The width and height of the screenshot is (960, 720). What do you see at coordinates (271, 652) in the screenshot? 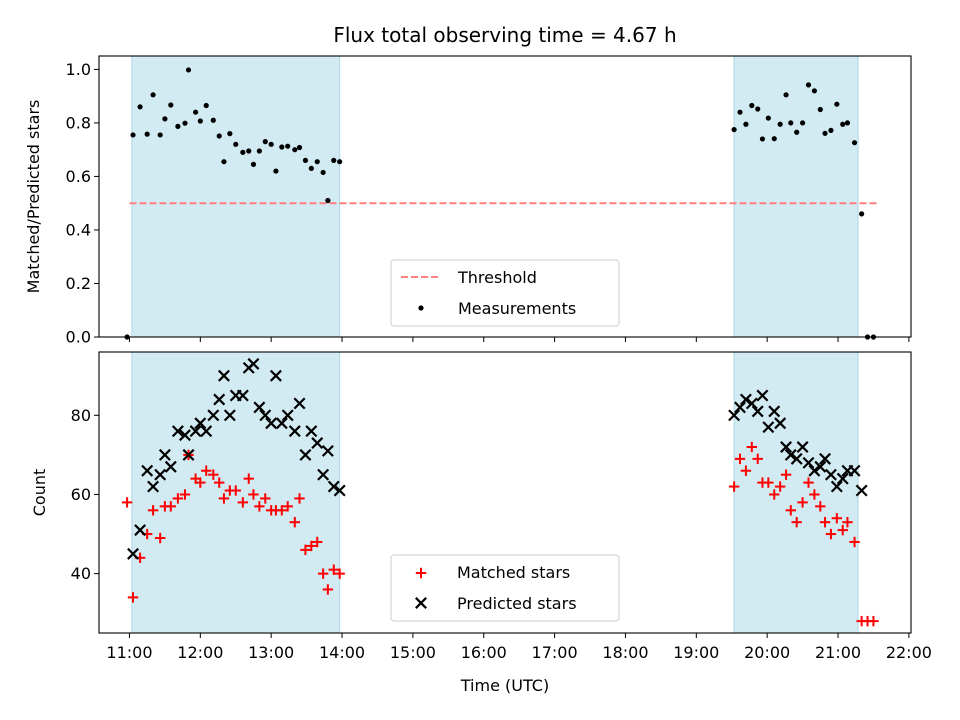
I see `x-tick-label: 13:00` at bounding box center [271, 652].